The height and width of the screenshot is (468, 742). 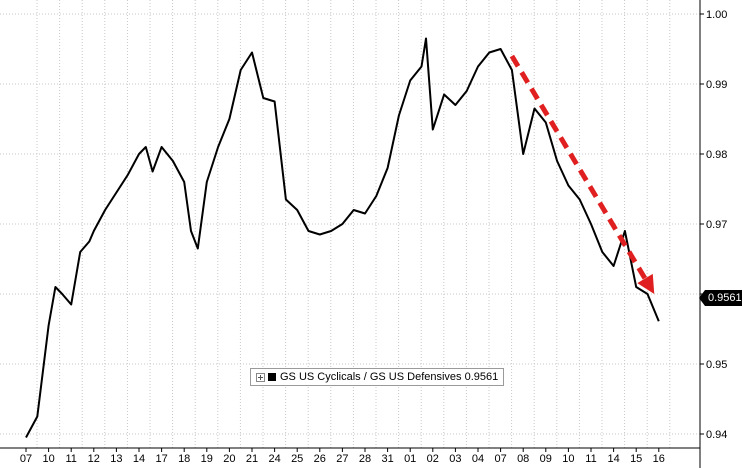 I want to click on x-tick-label: 26, so click(x=320, y=459).